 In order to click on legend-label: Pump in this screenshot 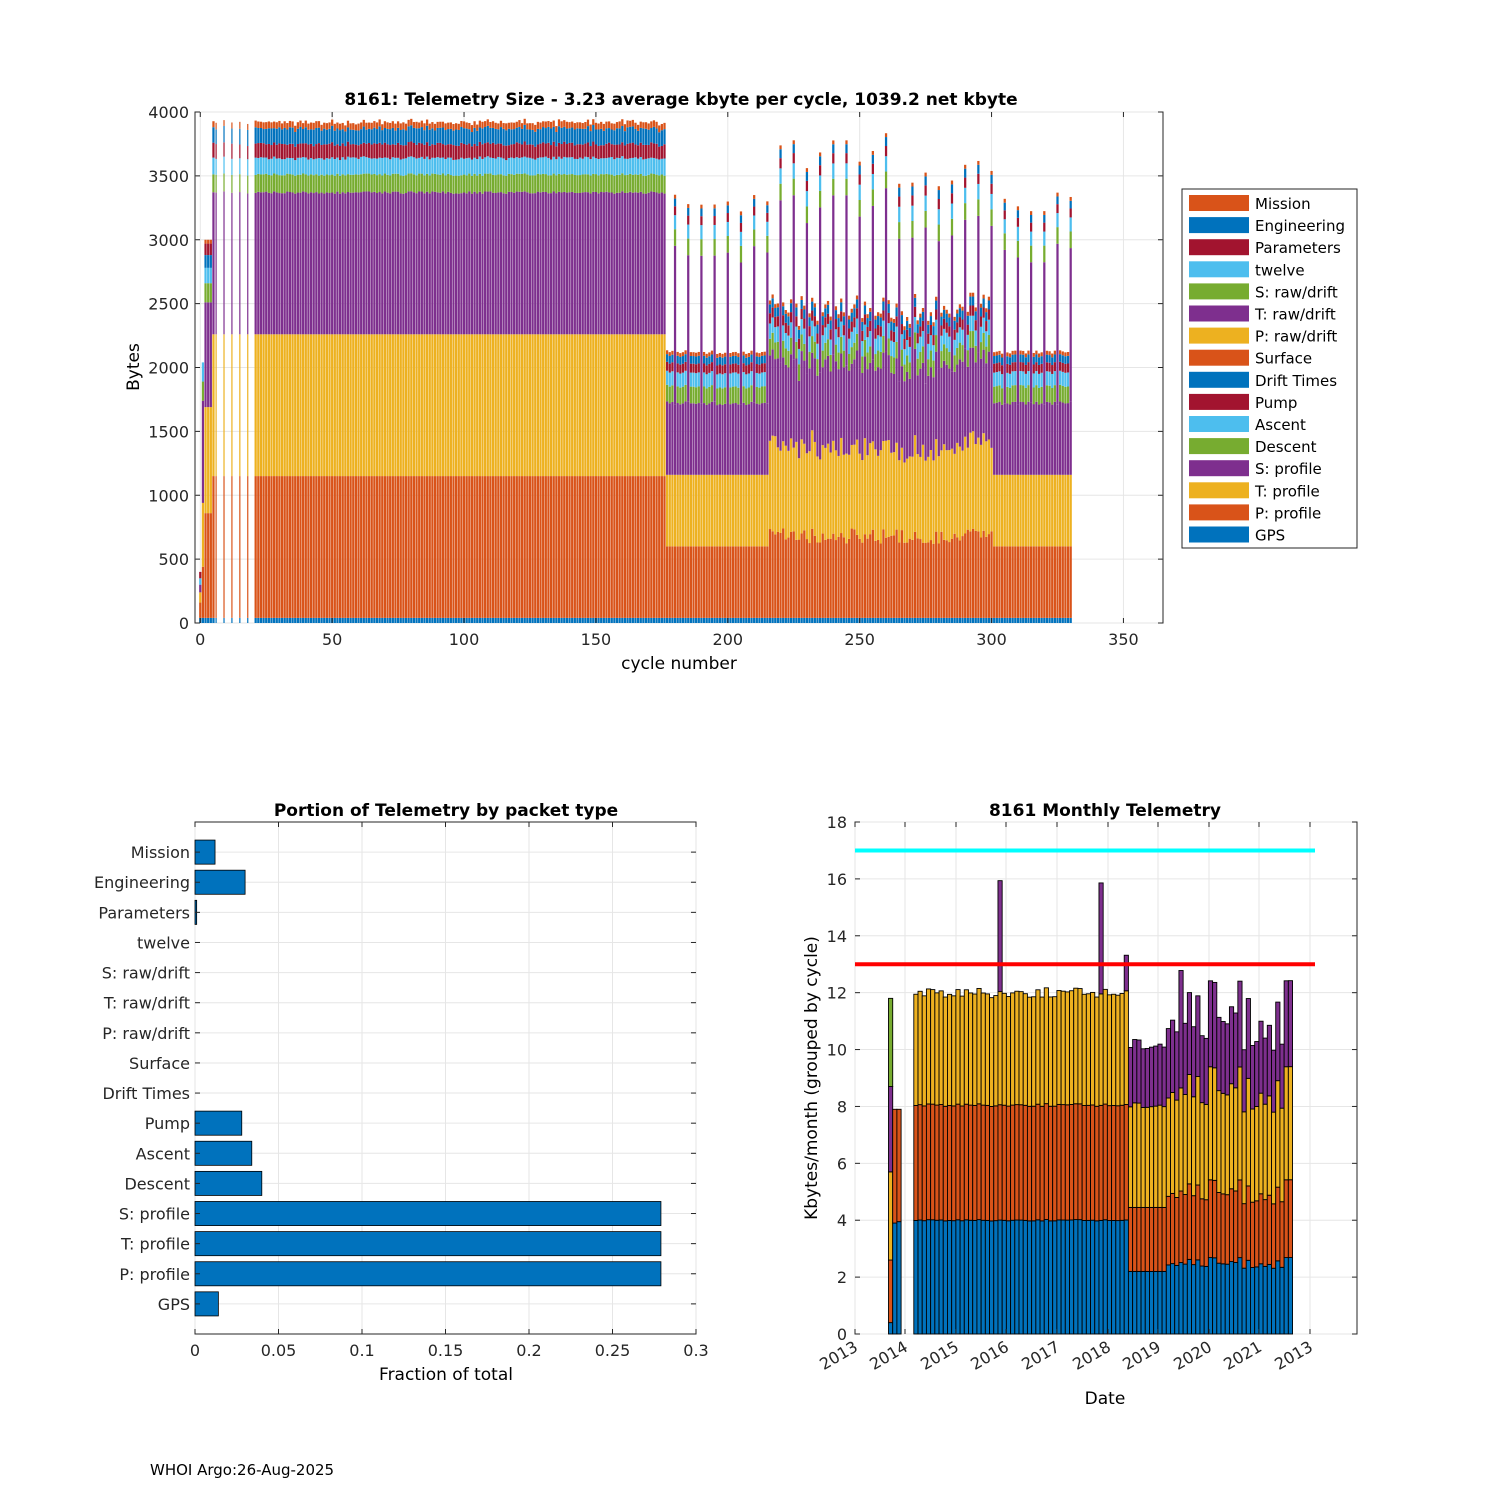, I will do `click(1276, 403)`.